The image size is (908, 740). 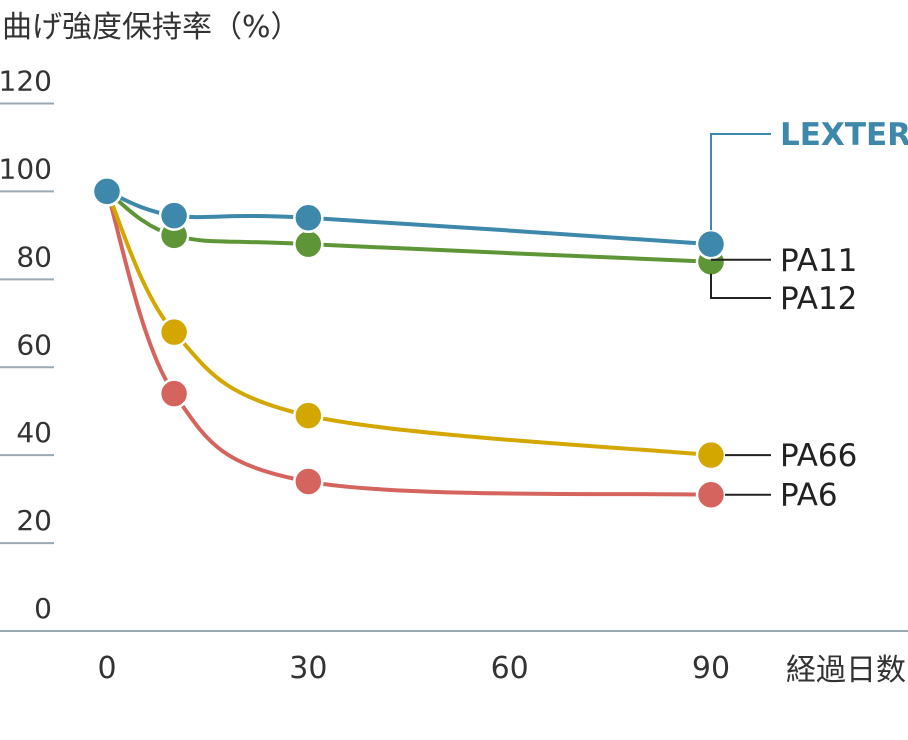 I want to click on series-label: PA11, so click(x=818, y=261).